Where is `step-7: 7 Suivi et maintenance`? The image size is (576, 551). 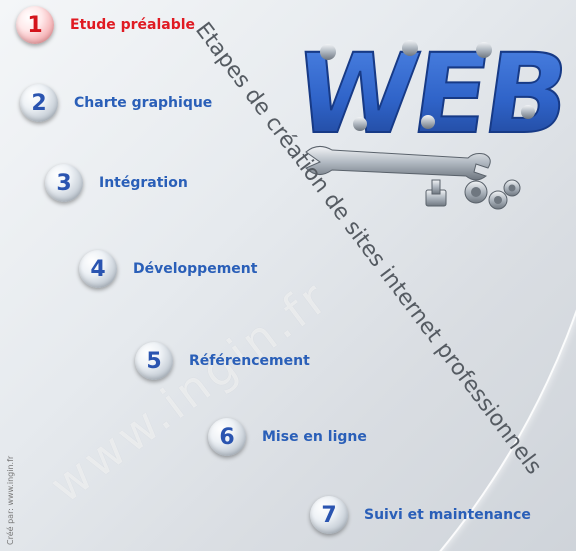 step-7: 7 Suivi et maintenance is located at coordinates (420, 515).